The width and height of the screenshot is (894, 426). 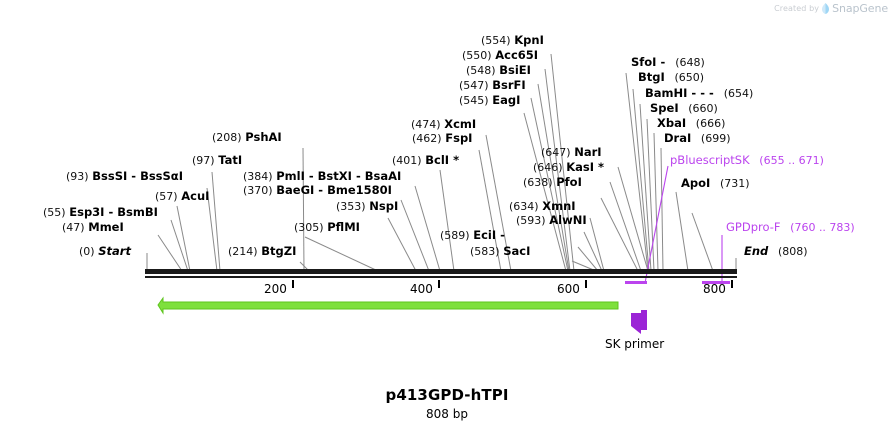 I want to click on site-label-baegi: (370) BaeGI - Bme1580I, so click(x=317, y=190).